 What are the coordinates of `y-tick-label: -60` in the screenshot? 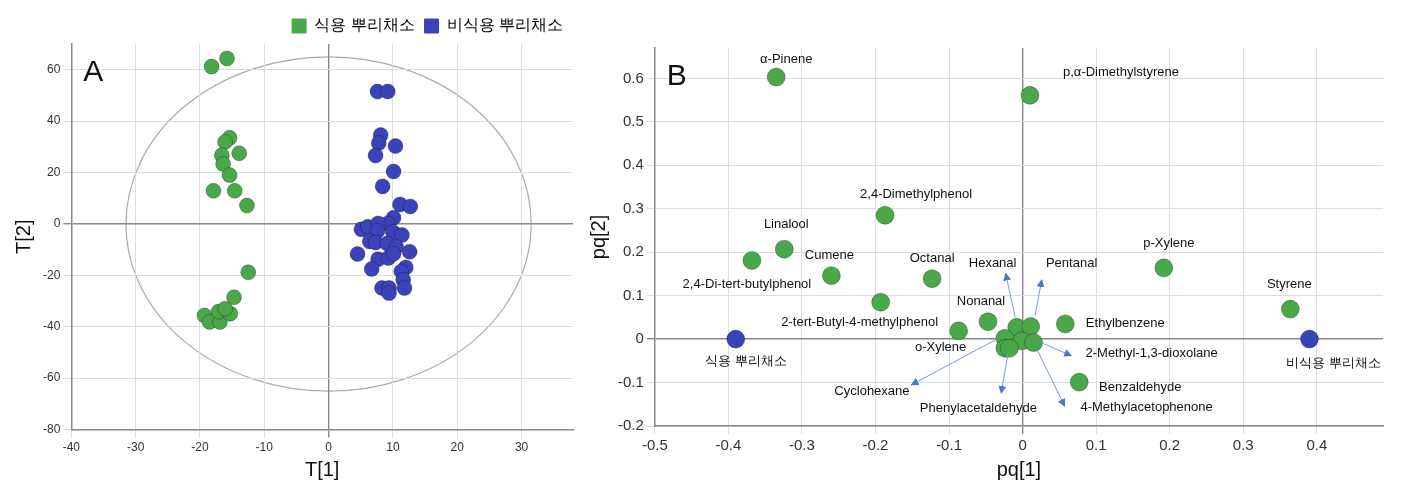 It's located at (52, 377).